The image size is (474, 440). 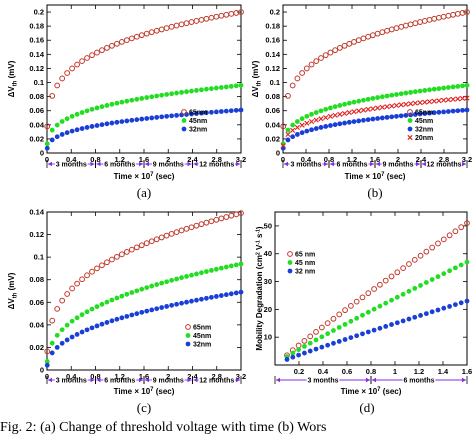 I want to click on x-tick-label: 2.4, so click(x=192, y=159).